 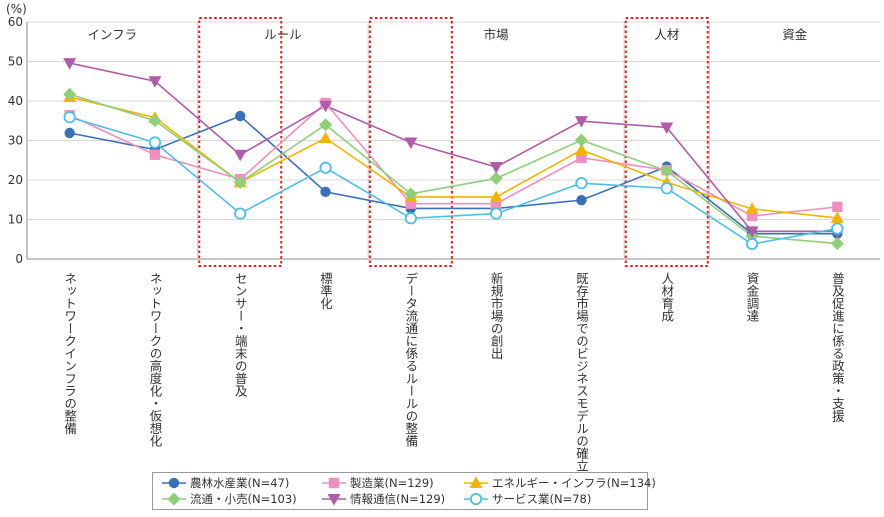 What do you see at coordinates (240, 483) in the screenshot?
I see `legend-label: 農林水産業(N=47)` at bounding box center [240, 483].